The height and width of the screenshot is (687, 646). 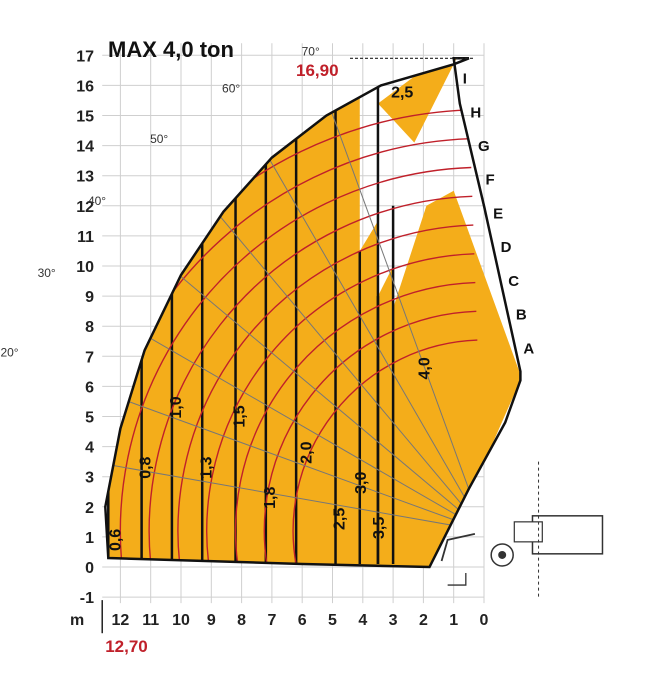 I want to click on angle-label-20: 20°, so click(x=9, y=353).